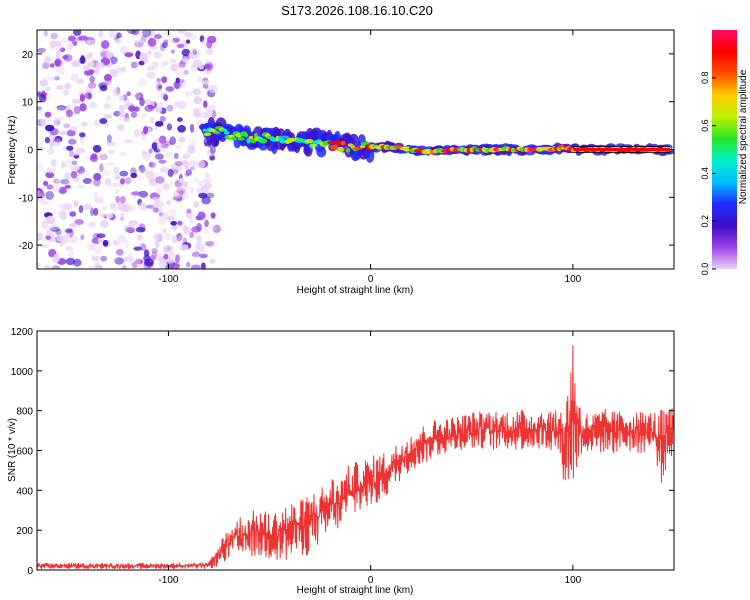 The width and height of the screenshot is (750, 600). Describe the element at coordinates (24, 531) in the screenshot. I see `y-tick-label: 200` at that location.